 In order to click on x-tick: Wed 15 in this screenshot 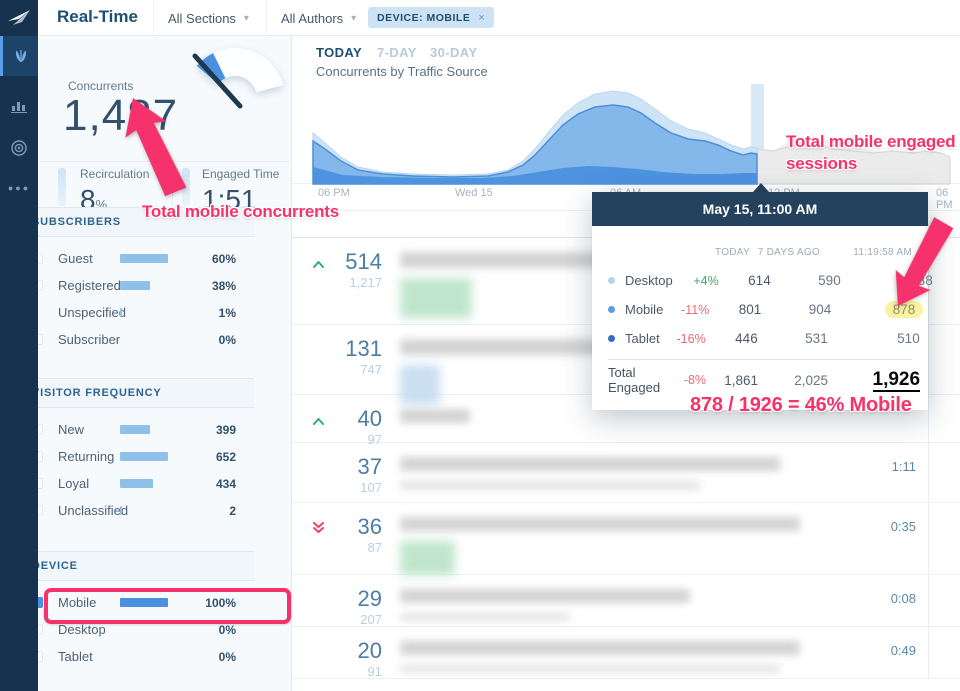, I will do `click(474, 193)`.